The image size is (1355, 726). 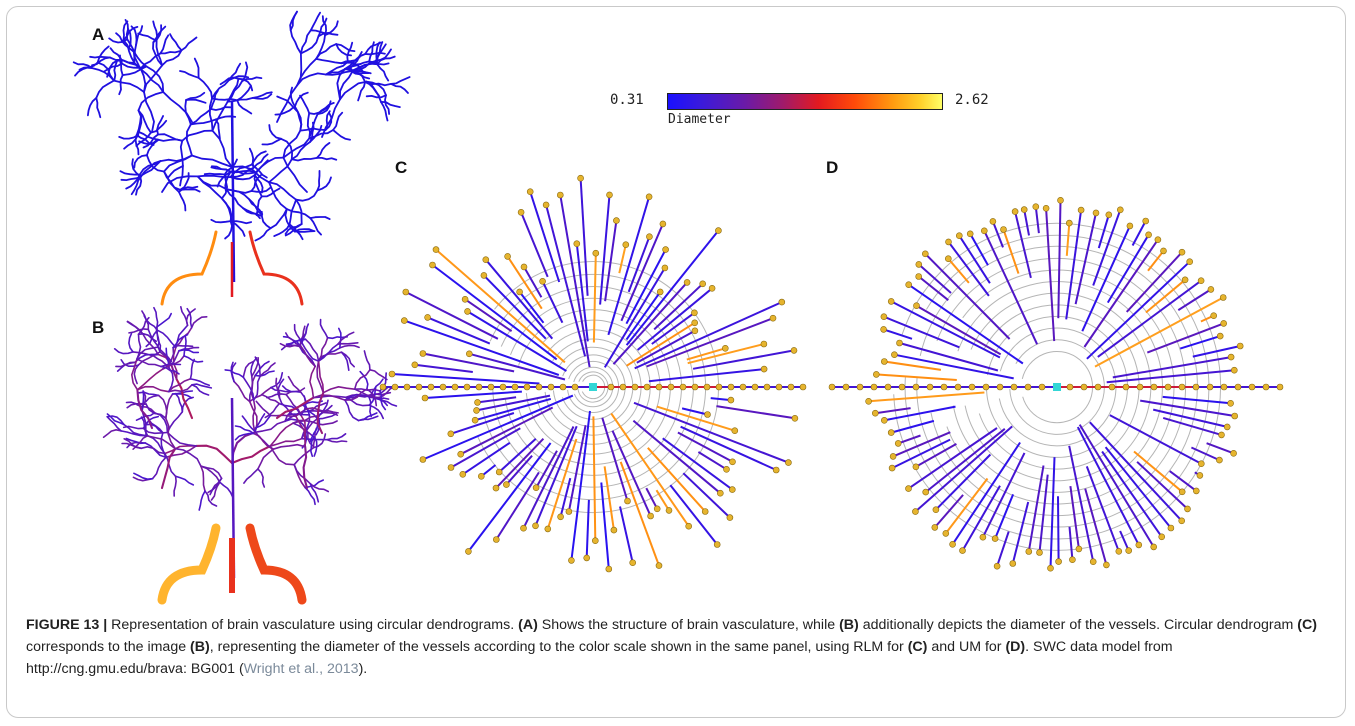 I want to click on colorbar-max-label: 2.62, so click(x=972, y=100).